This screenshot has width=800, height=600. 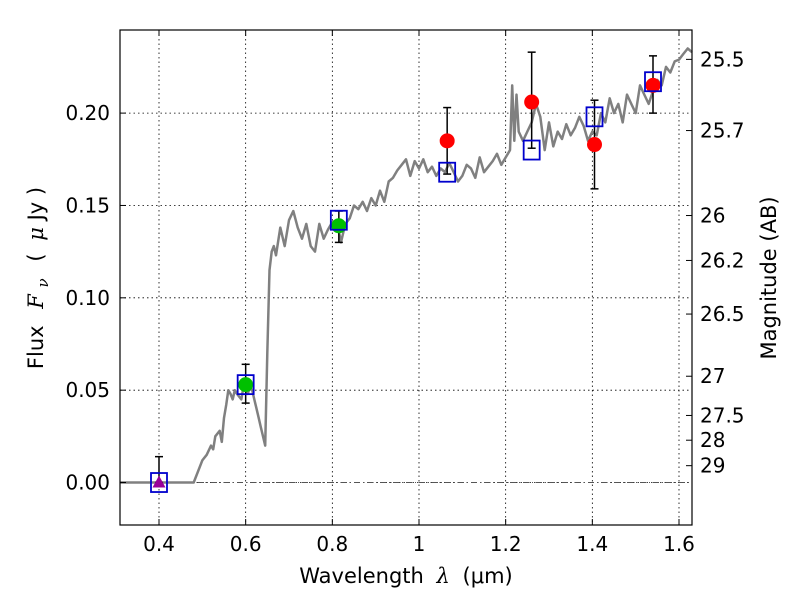 I want to click on x-axis-label-unit: (μm), so click(x=488, y=576).